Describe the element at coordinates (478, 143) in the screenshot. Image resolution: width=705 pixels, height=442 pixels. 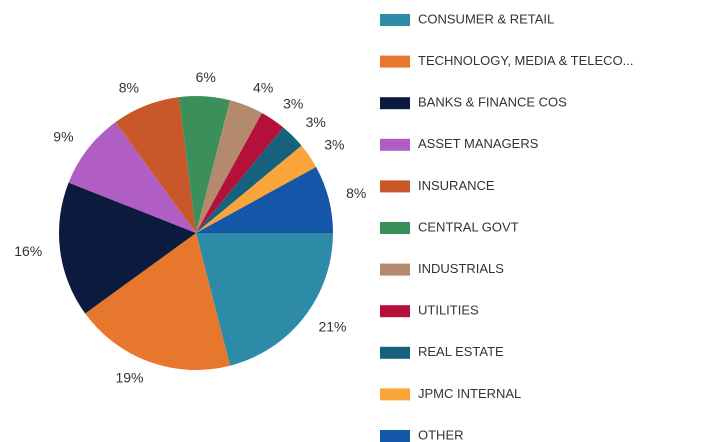
I see `legend-label: ASSET MANAGERS` at that location.